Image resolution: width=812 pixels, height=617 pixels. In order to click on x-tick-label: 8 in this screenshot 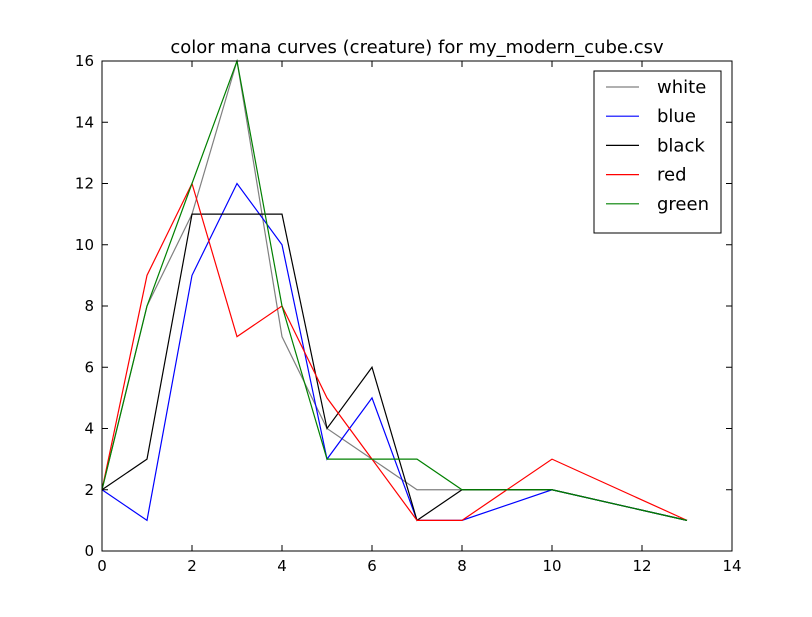, I will do `click(462, 566)`.